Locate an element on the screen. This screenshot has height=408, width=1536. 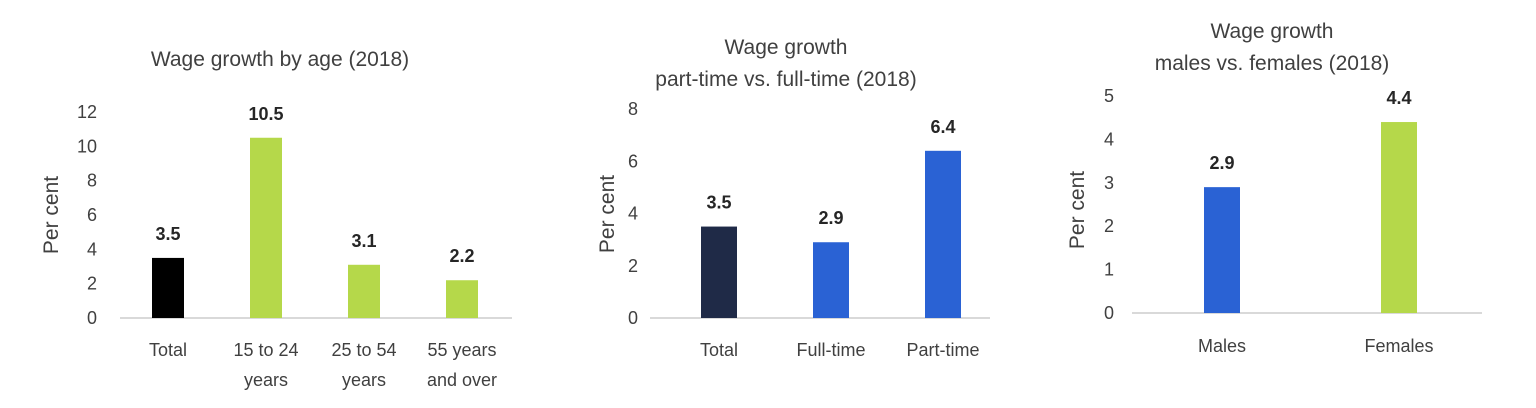
data-label: 3.1 is located at coordinates (363, 241).